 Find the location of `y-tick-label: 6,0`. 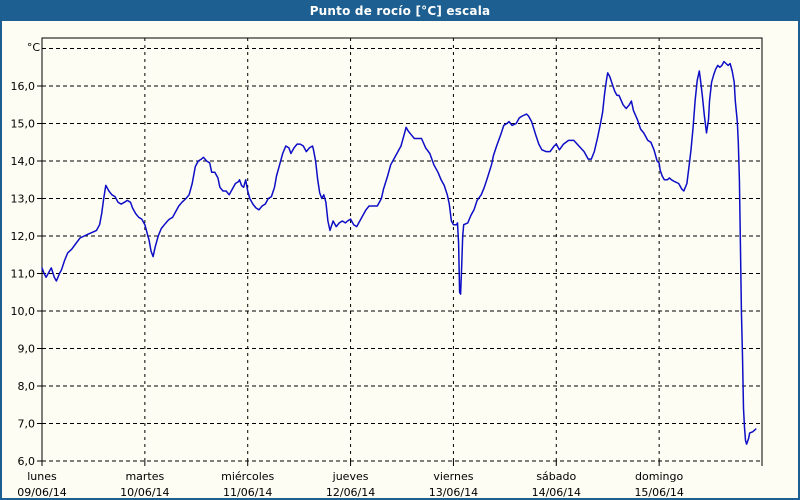

y-tick-label: 6,0 is located at coordinates (27, 461).